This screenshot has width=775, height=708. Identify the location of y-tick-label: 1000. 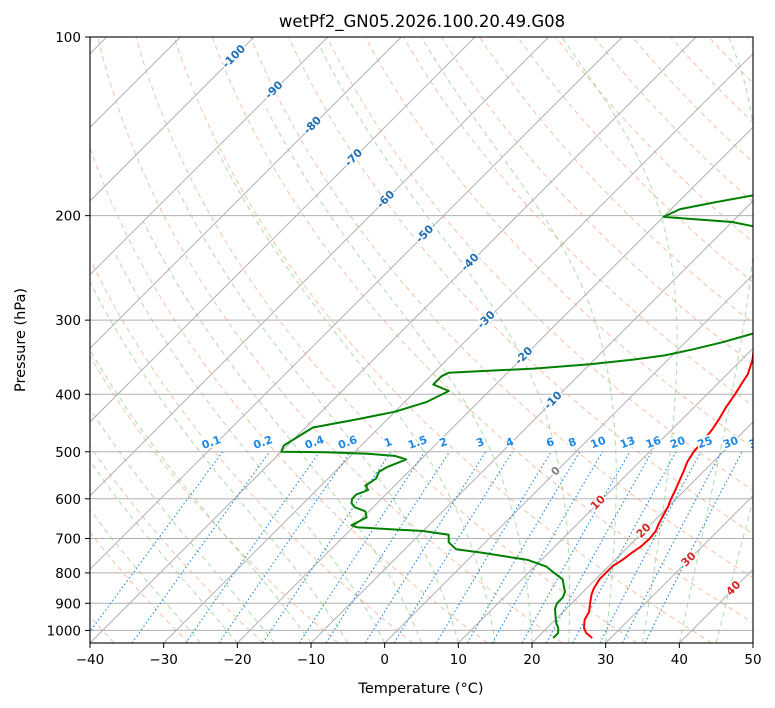
(64, 631).